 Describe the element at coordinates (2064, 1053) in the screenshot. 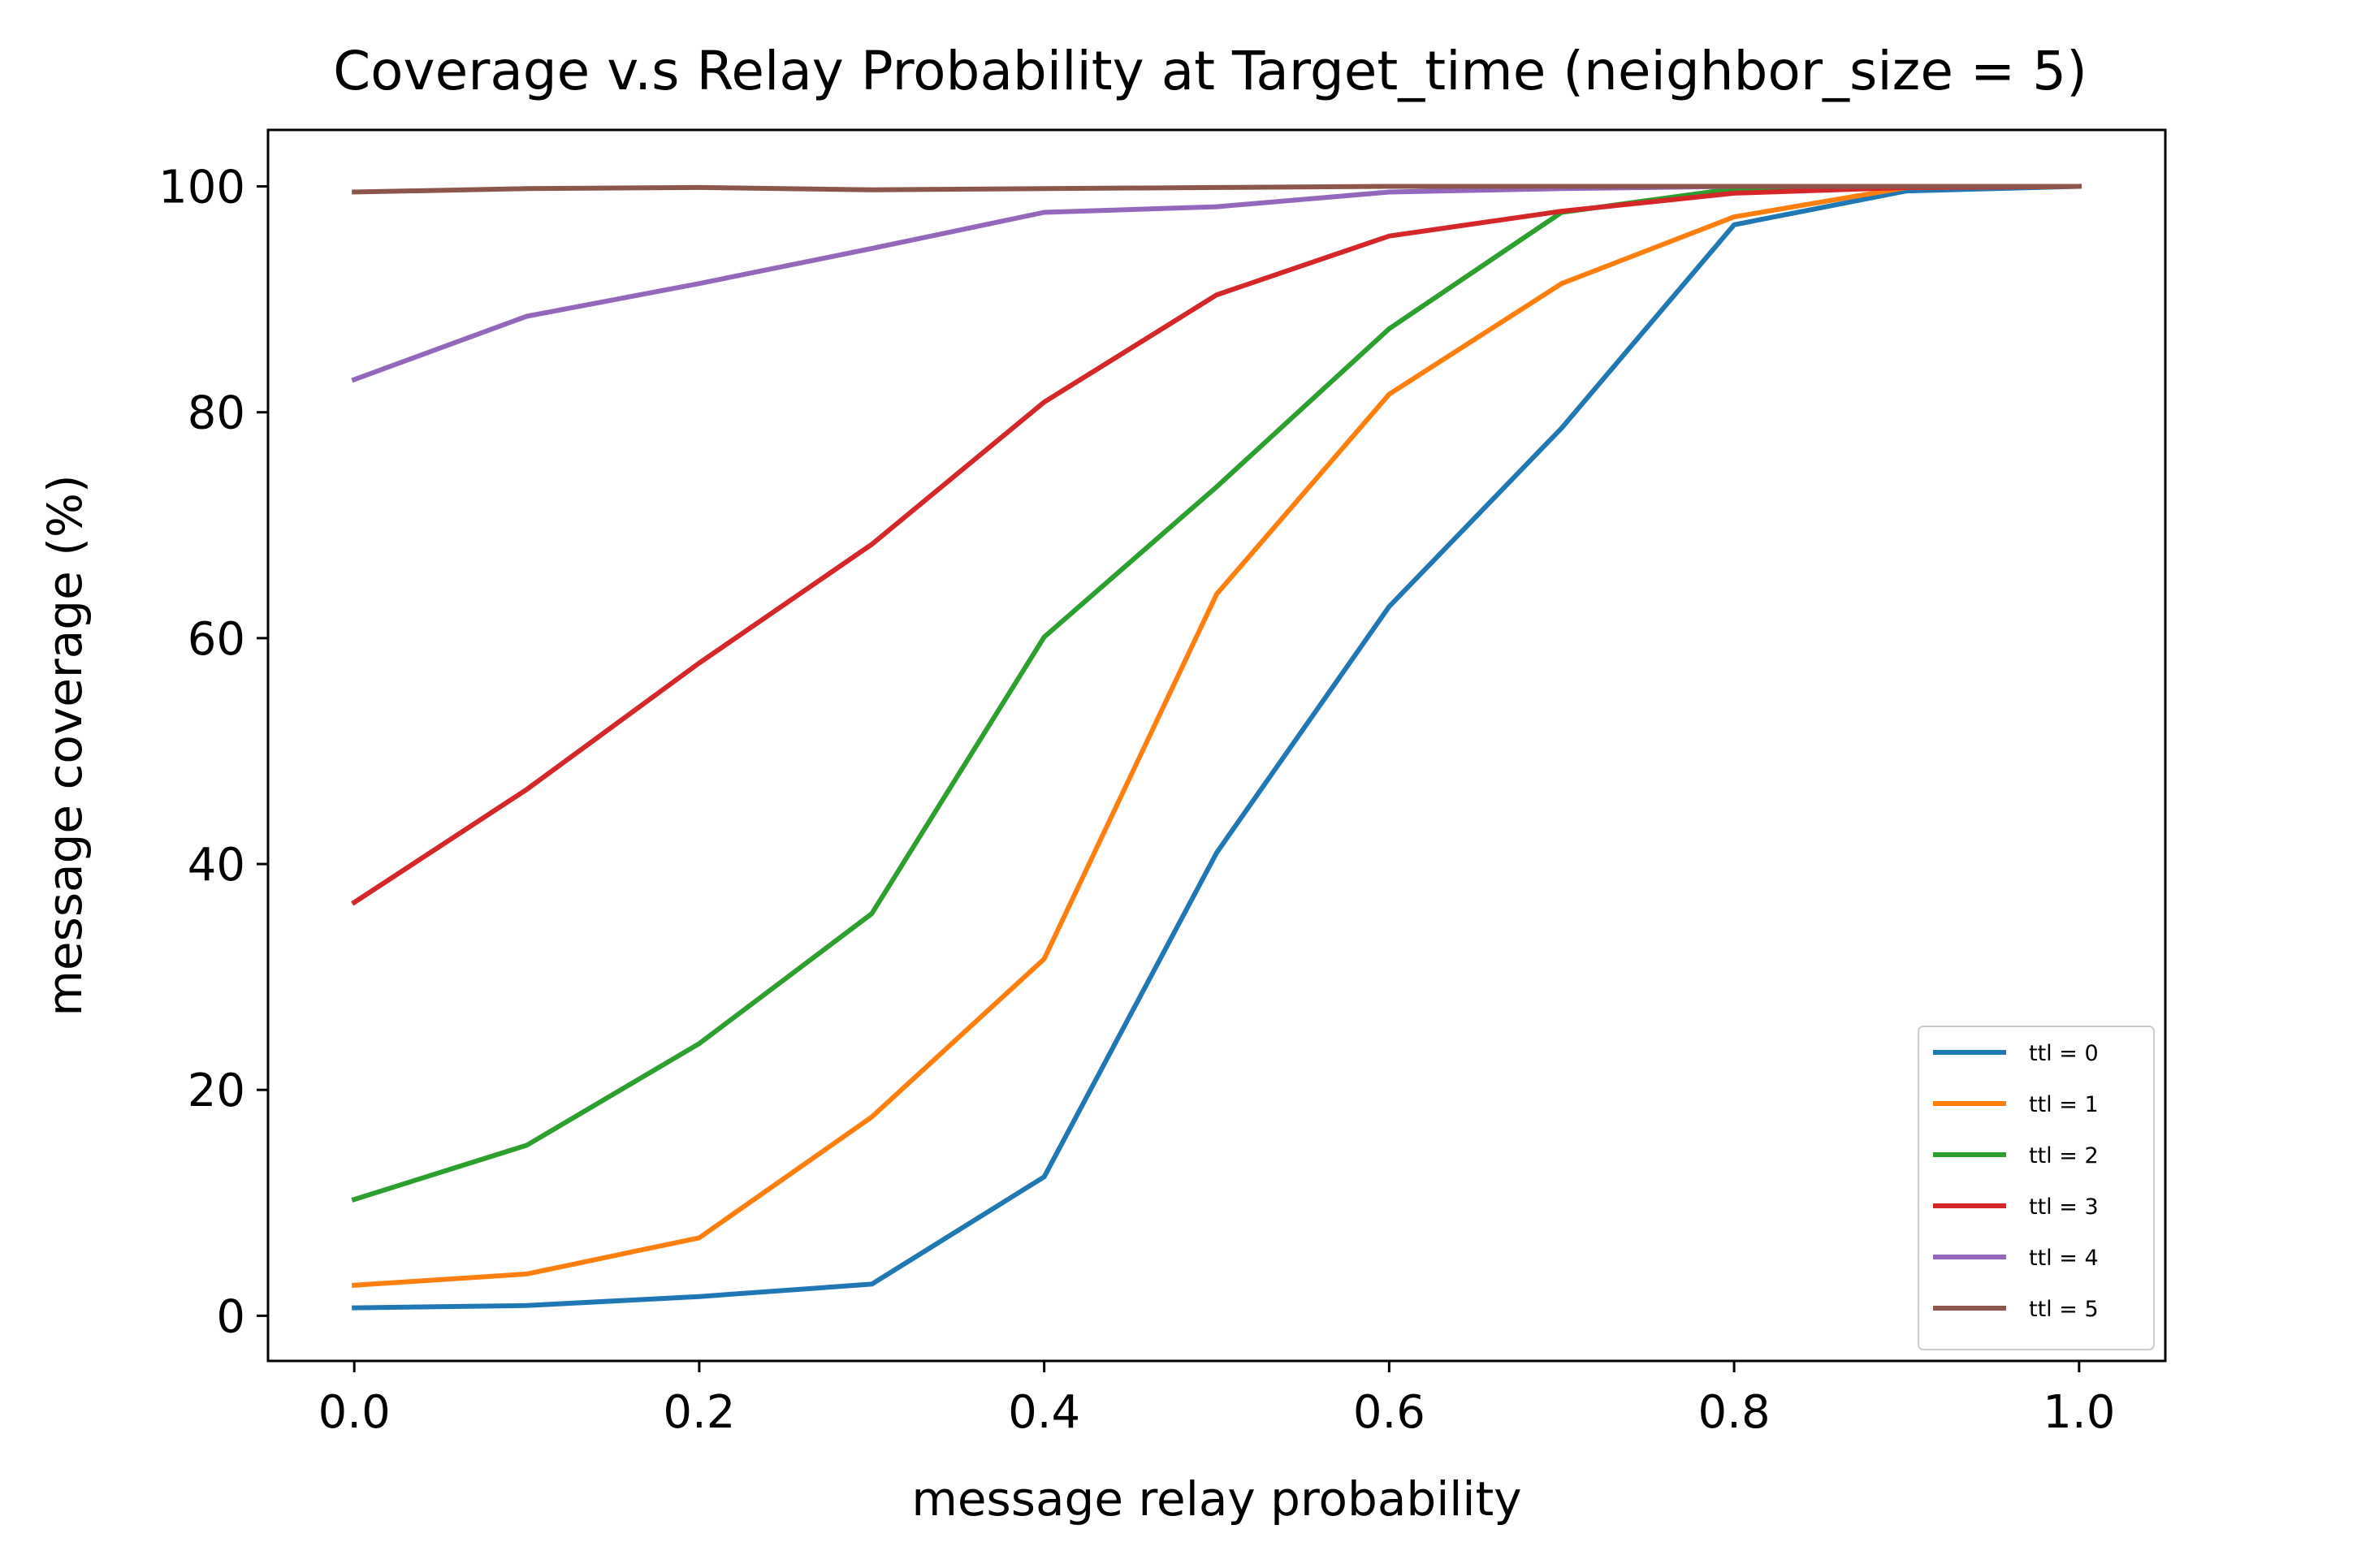

I see `legend-label: ttl = 0` at that location.